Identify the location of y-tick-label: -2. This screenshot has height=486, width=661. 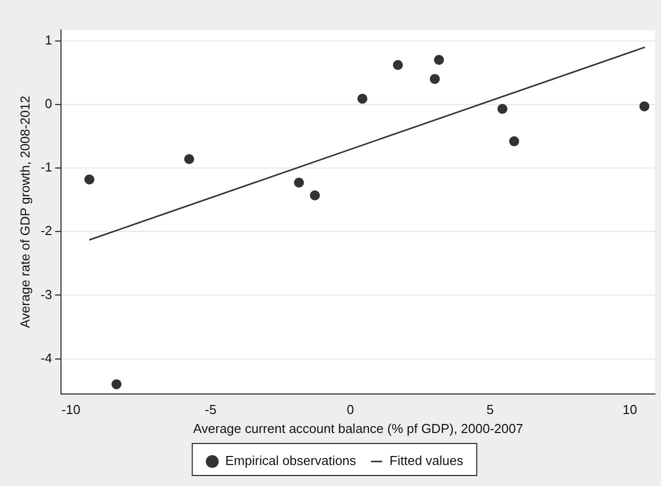
(46, 230).